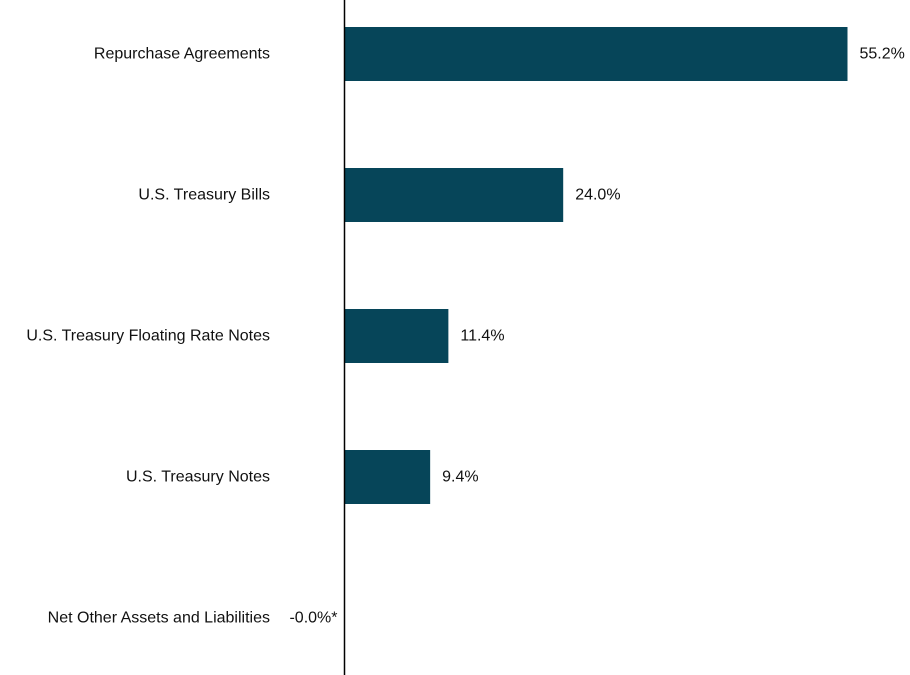  I want to click on value-label-4: -0.0%*, so click(313, 618).